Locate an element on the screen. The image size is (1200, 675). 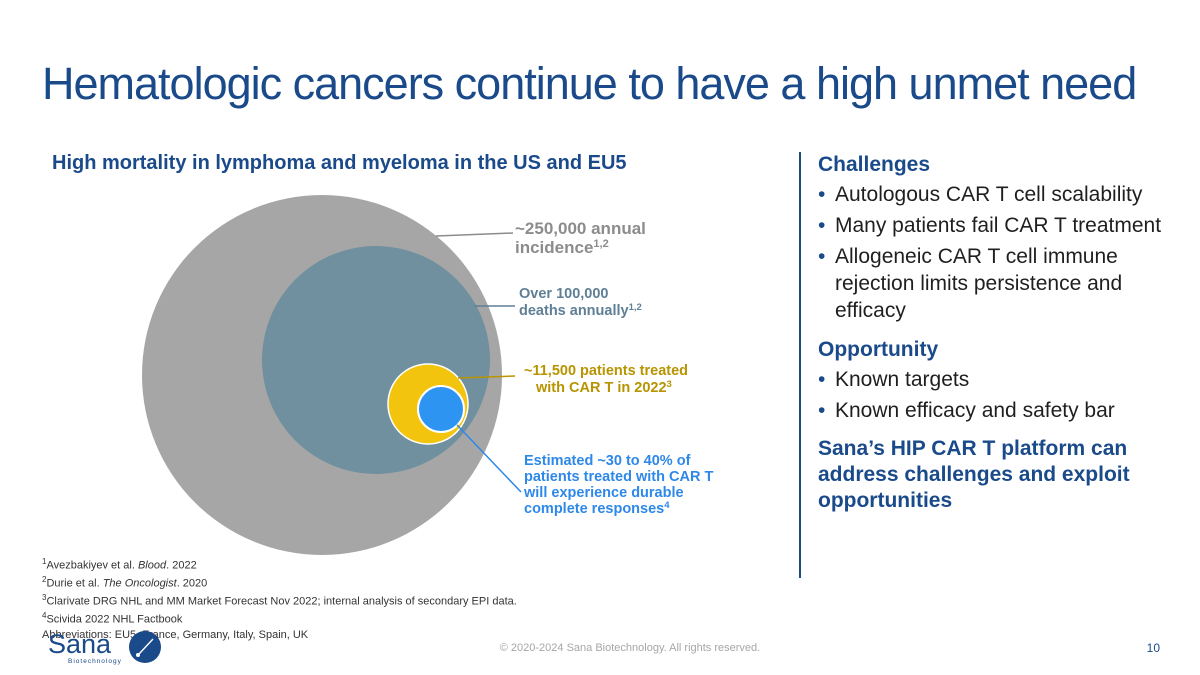
circle-durable-responses is located at coordinates (441, 409).